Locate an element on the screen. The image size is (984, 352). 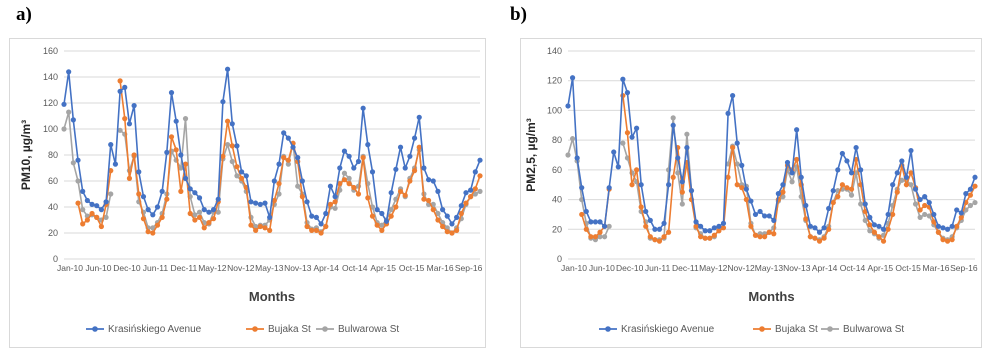
x-tick-label: Jun-10 is located at coordinates (98, 268).